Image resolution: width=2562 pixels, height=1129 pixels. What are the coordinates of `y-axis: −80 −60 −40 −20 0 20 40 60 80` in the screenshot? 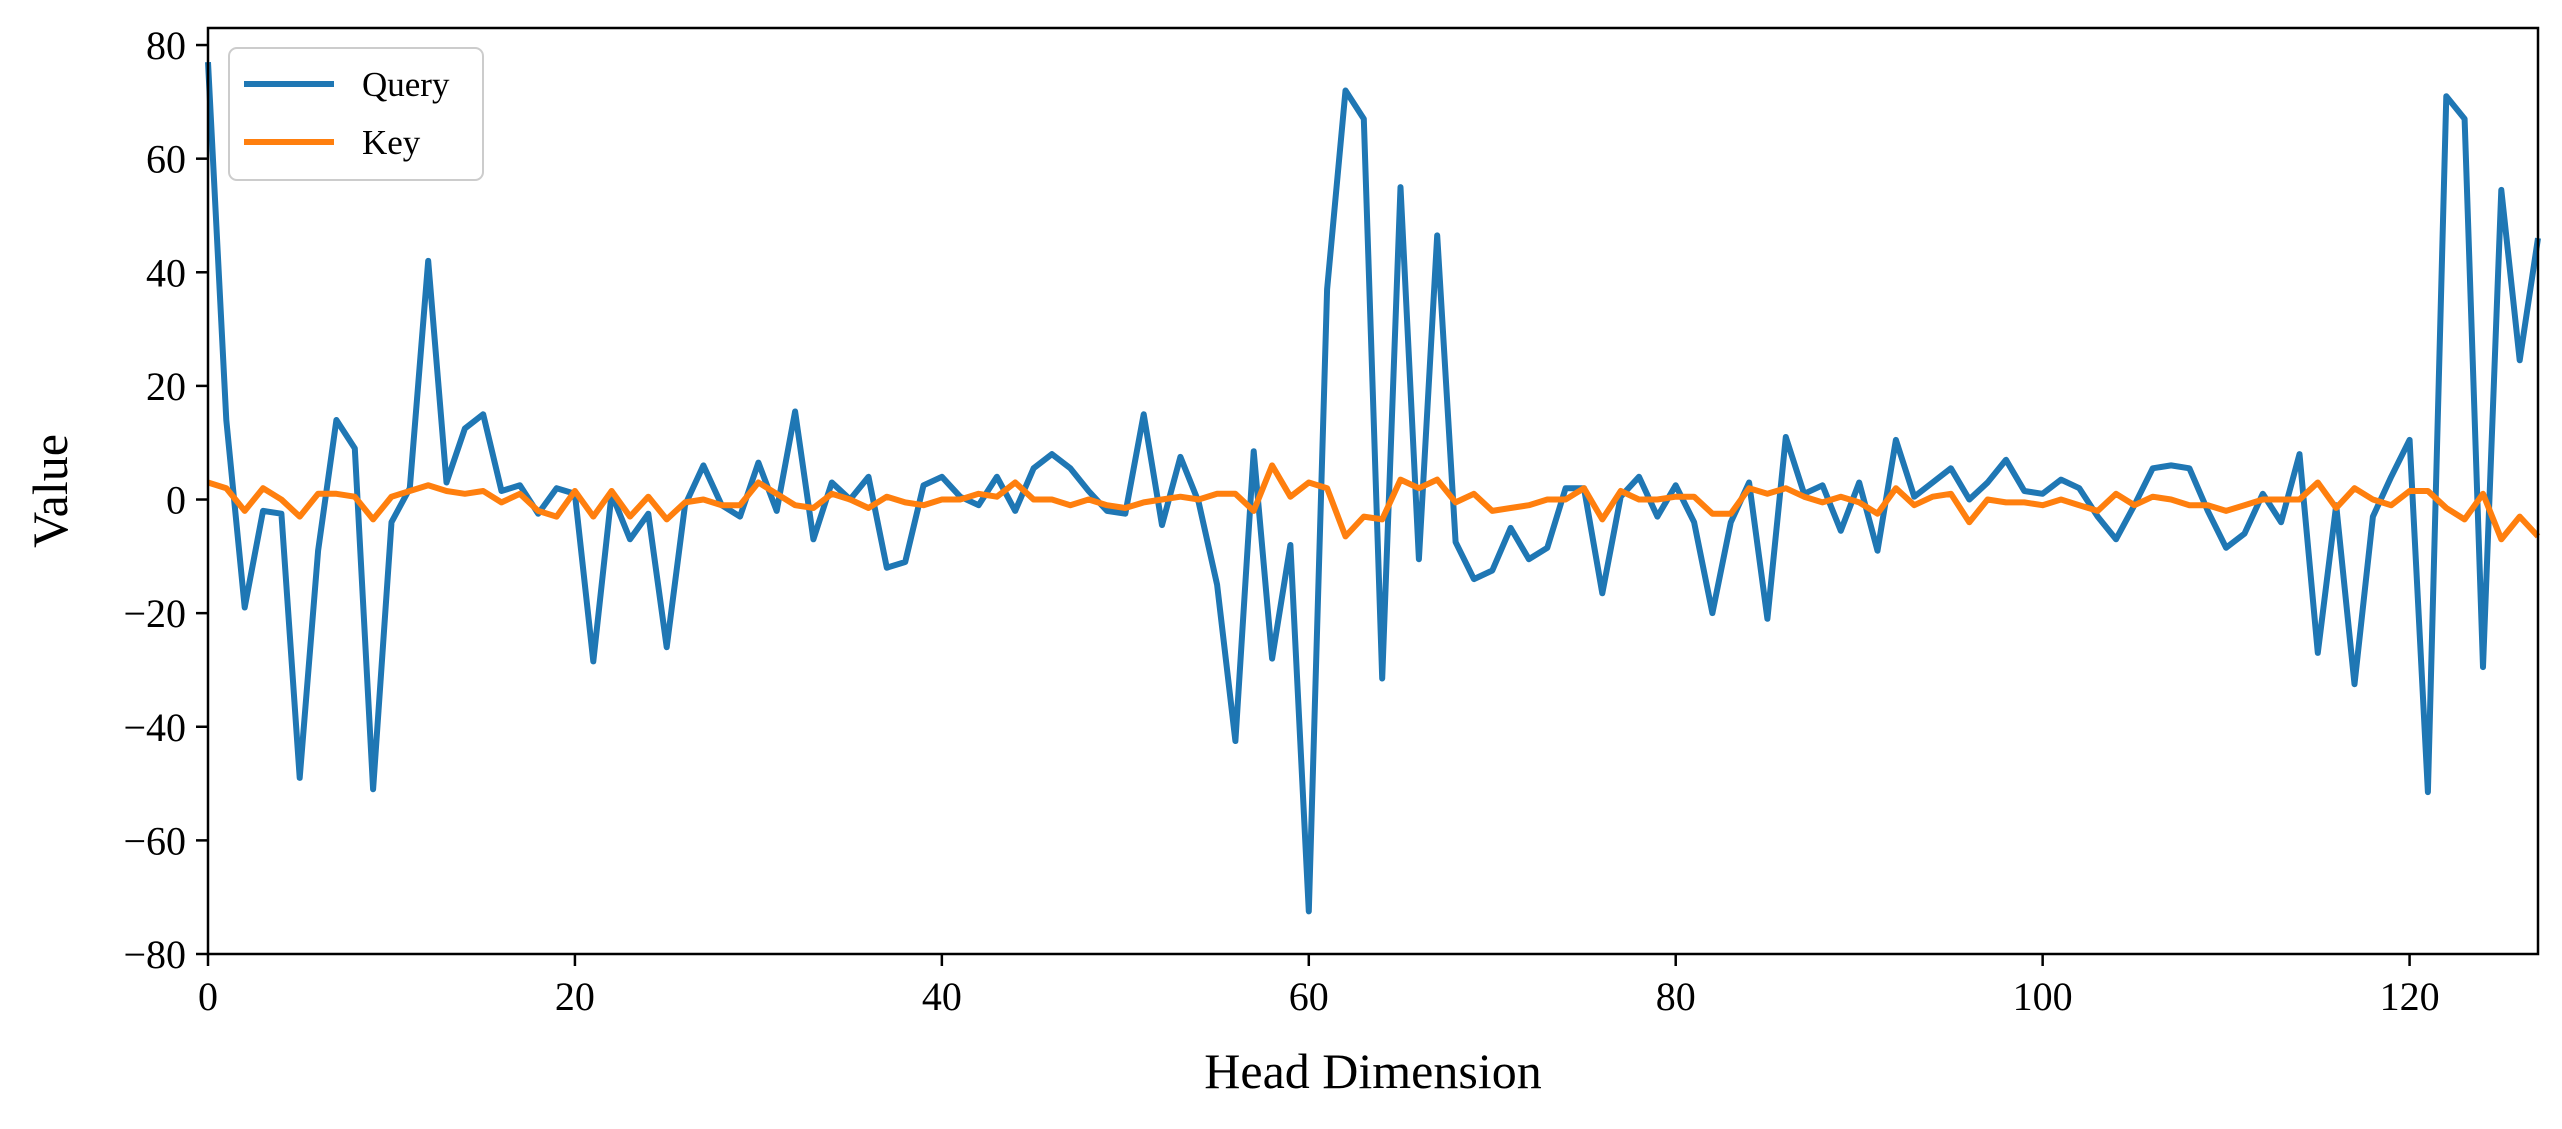 It's located at (165, 500).